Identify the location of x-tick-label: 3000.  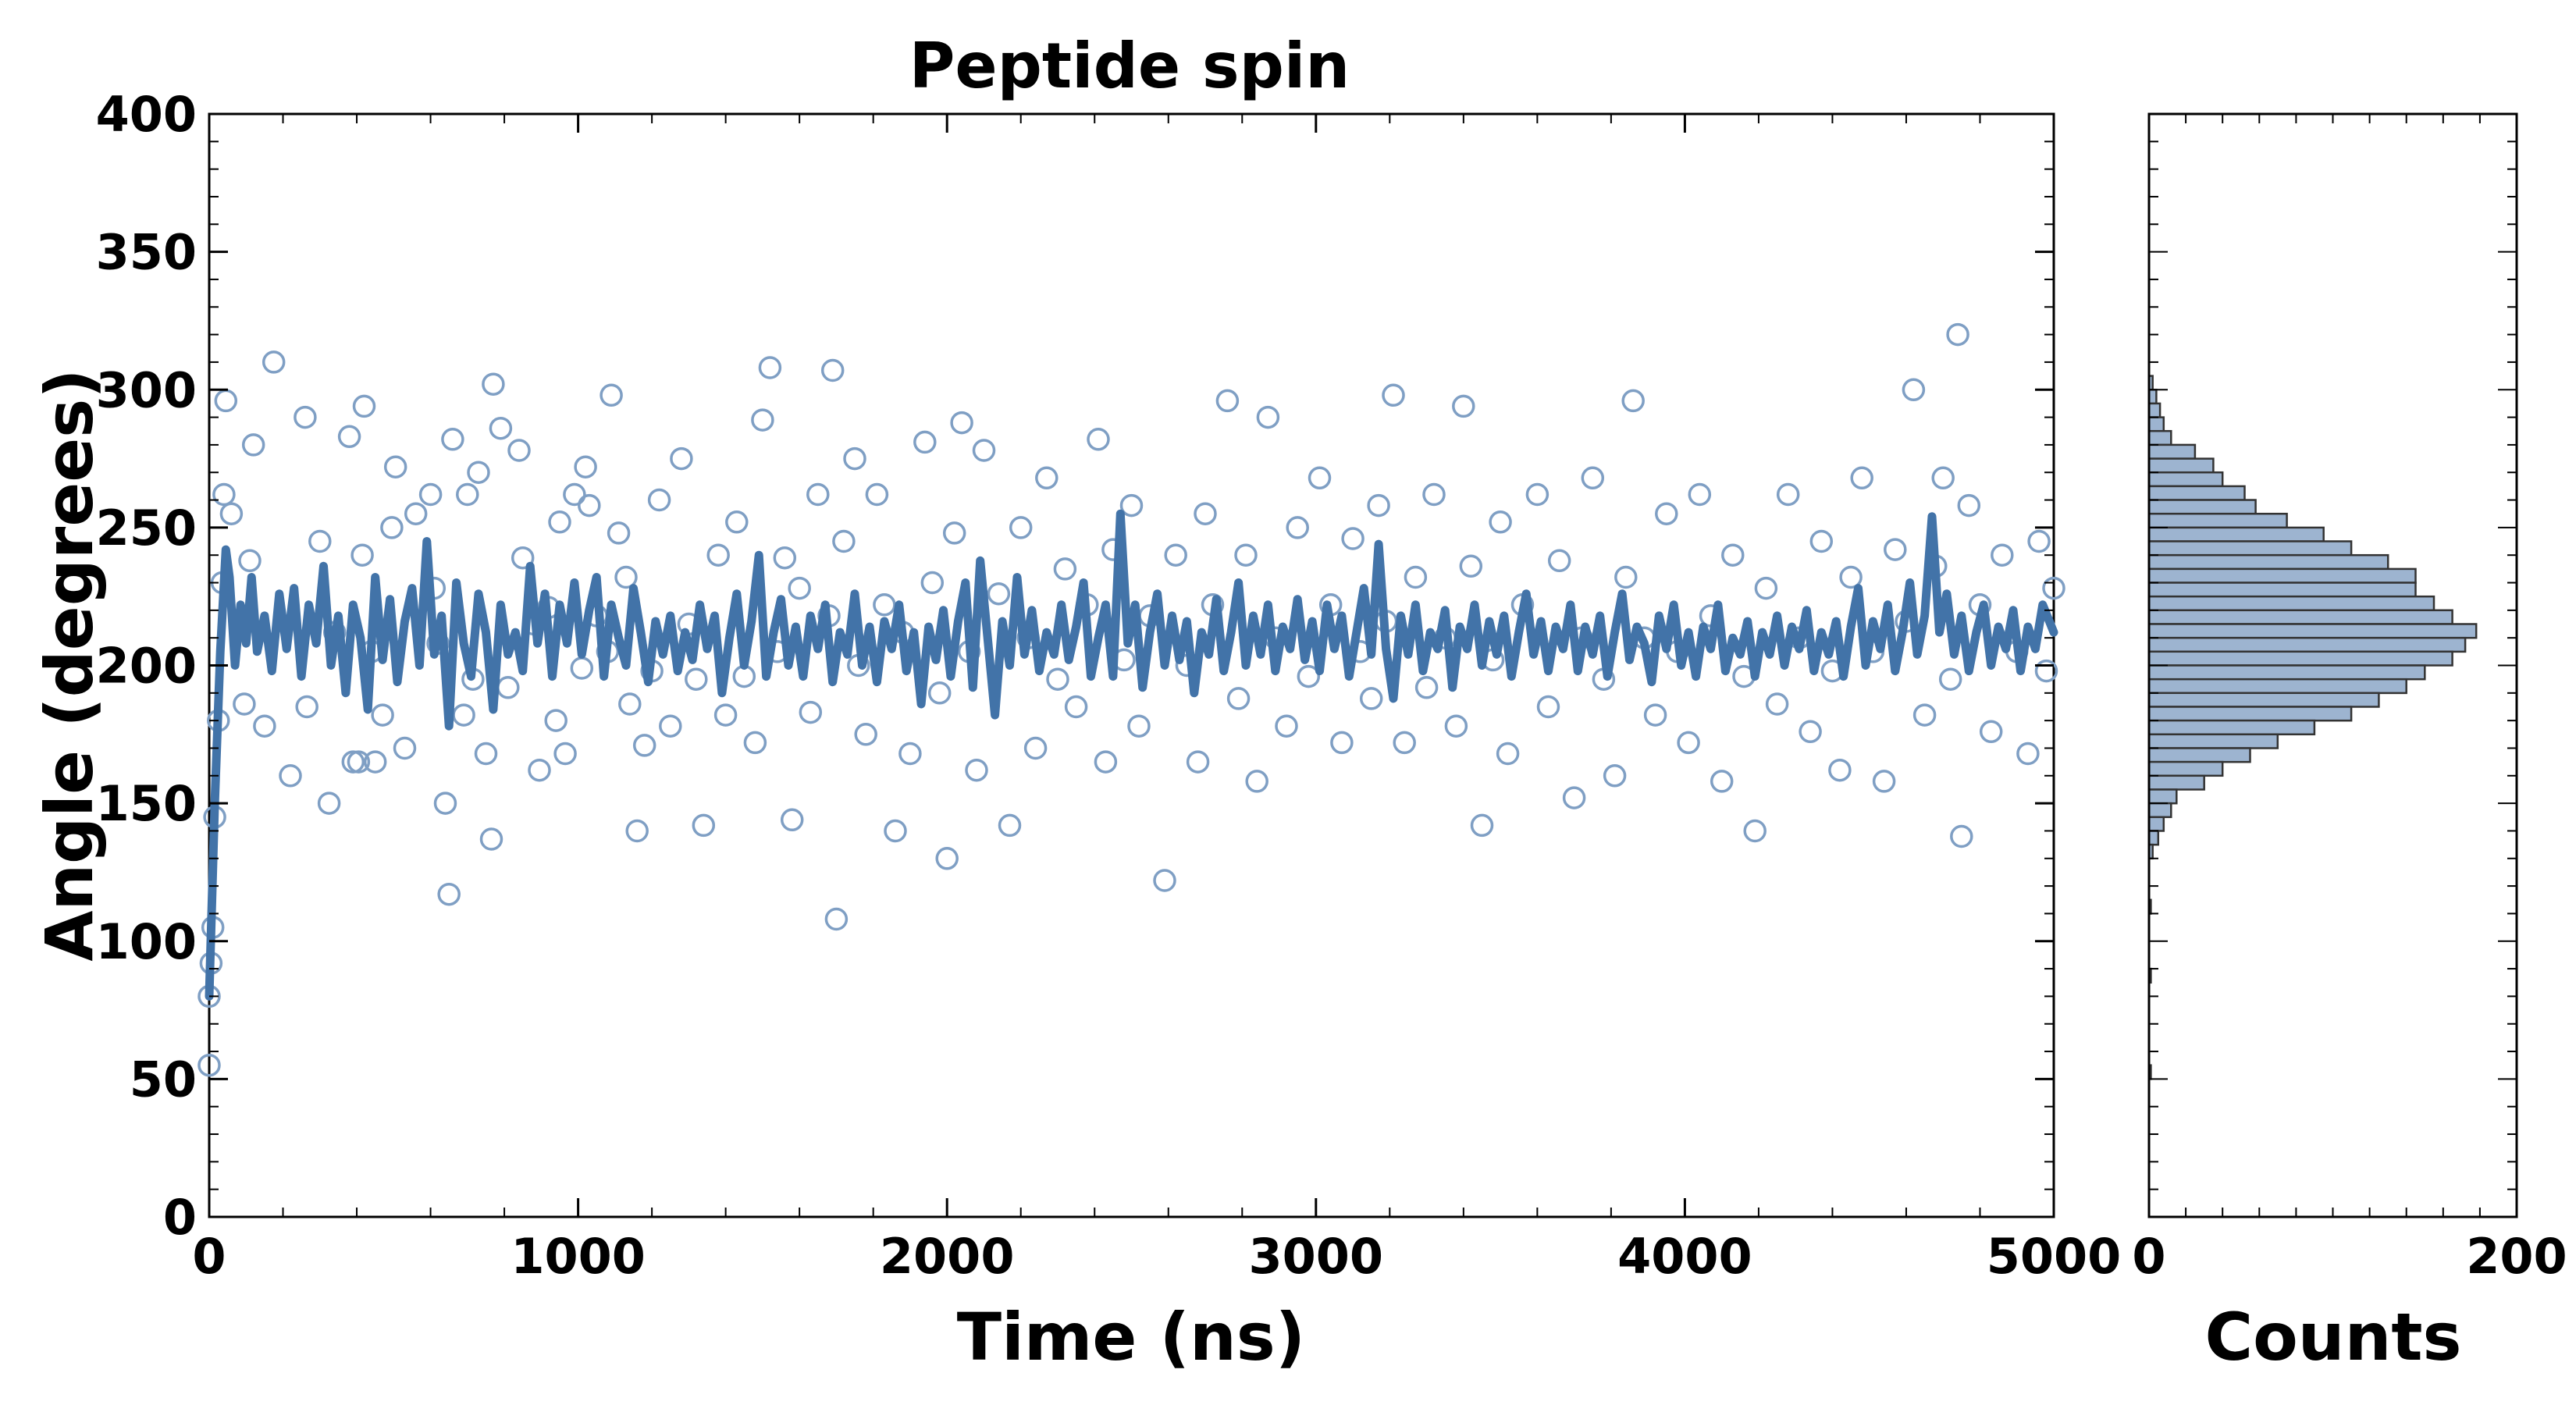
(1316, 1256).